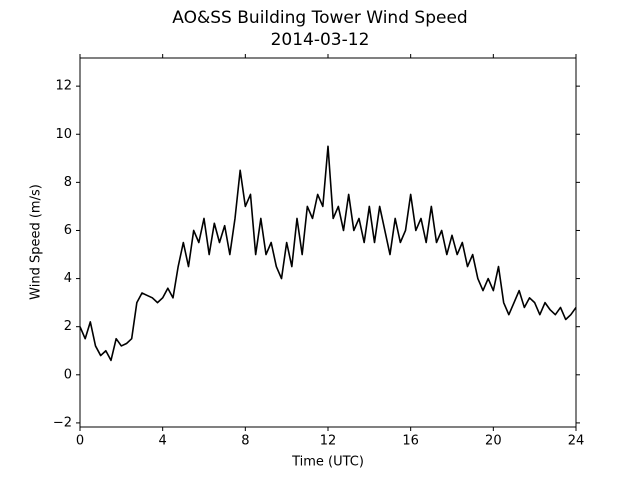  What do you see at coordinates (68, 230) in the screenshot?
I see `y-tick-label: 6` at bounding box center [68, 230].